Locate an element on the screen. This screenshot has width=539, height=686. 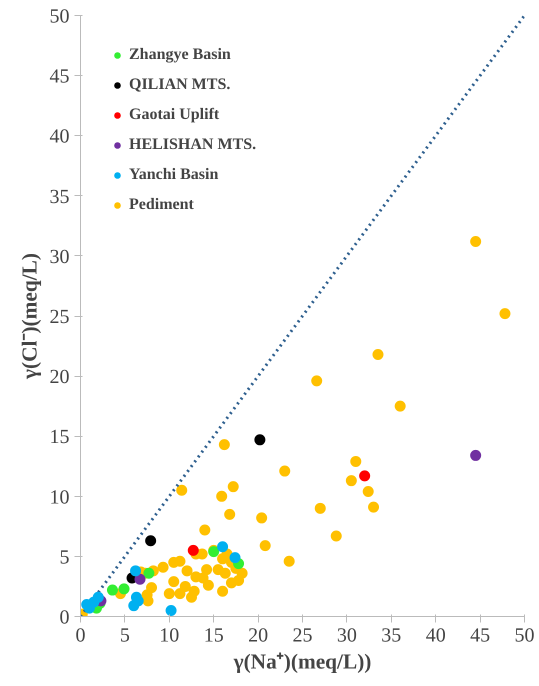
y-tick-label: 5 is located at coordinates (65, 557).